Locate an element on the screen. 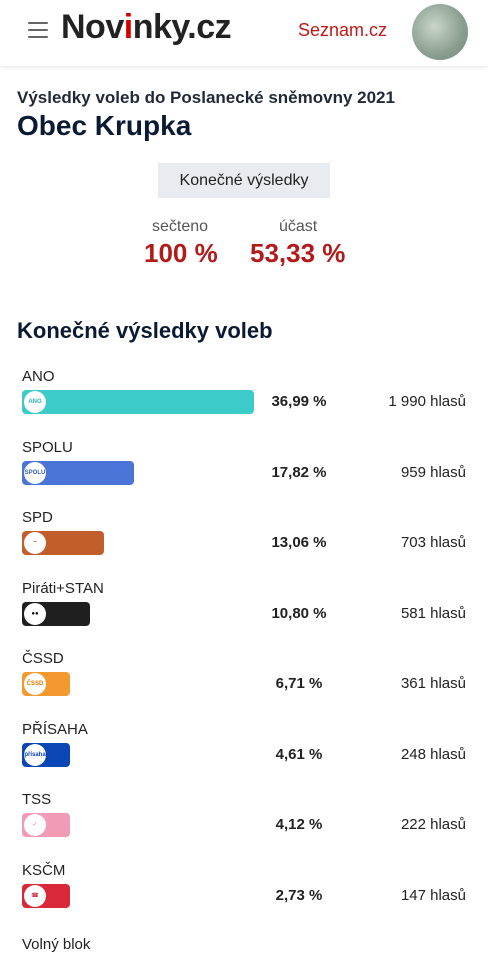 The image size is (488, 960). bar-wrap: ANO is located at coordinates (138, 402).